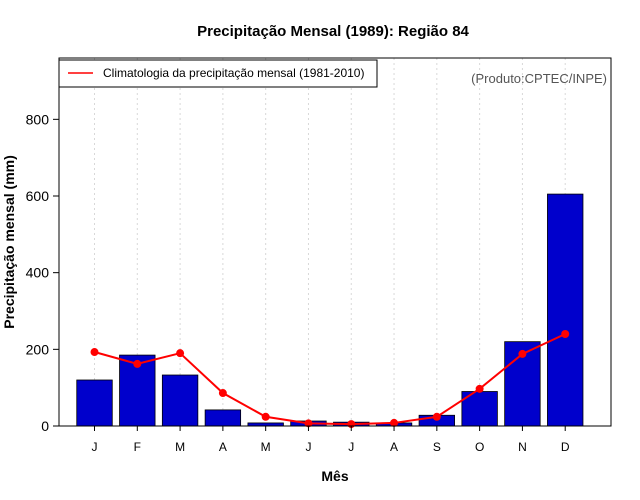 Image resolution: width=640 pixels, height=500 pixels. I want to click on y-axis-label: Precipitação mensal (mm), so click(9, 242).